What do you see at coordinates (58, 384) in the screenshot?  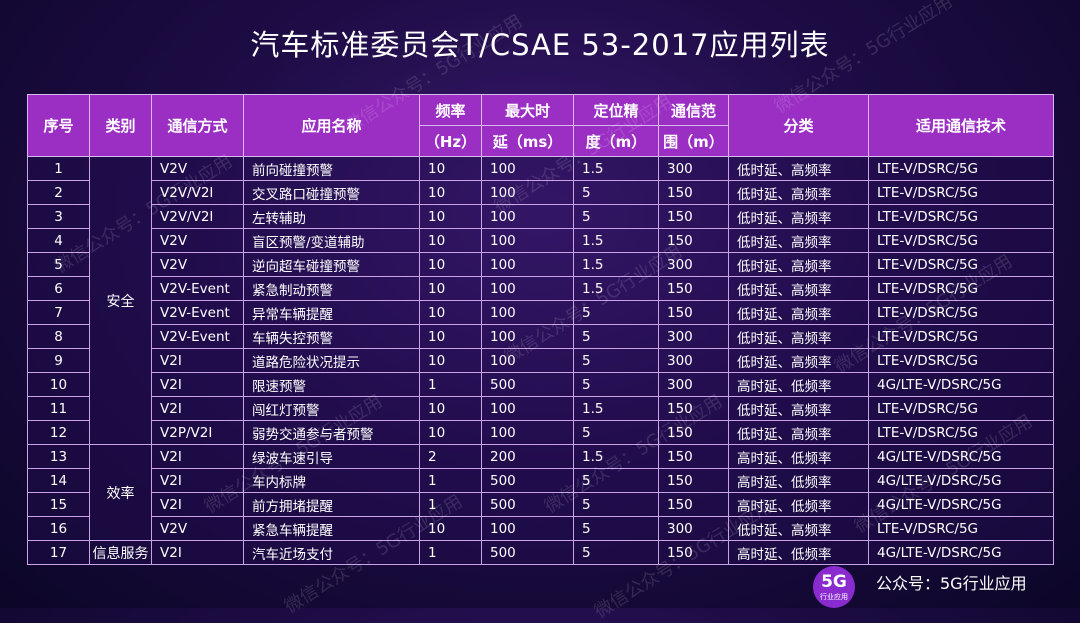 I see `cell-no: 10` at bounding box center [58, 384].